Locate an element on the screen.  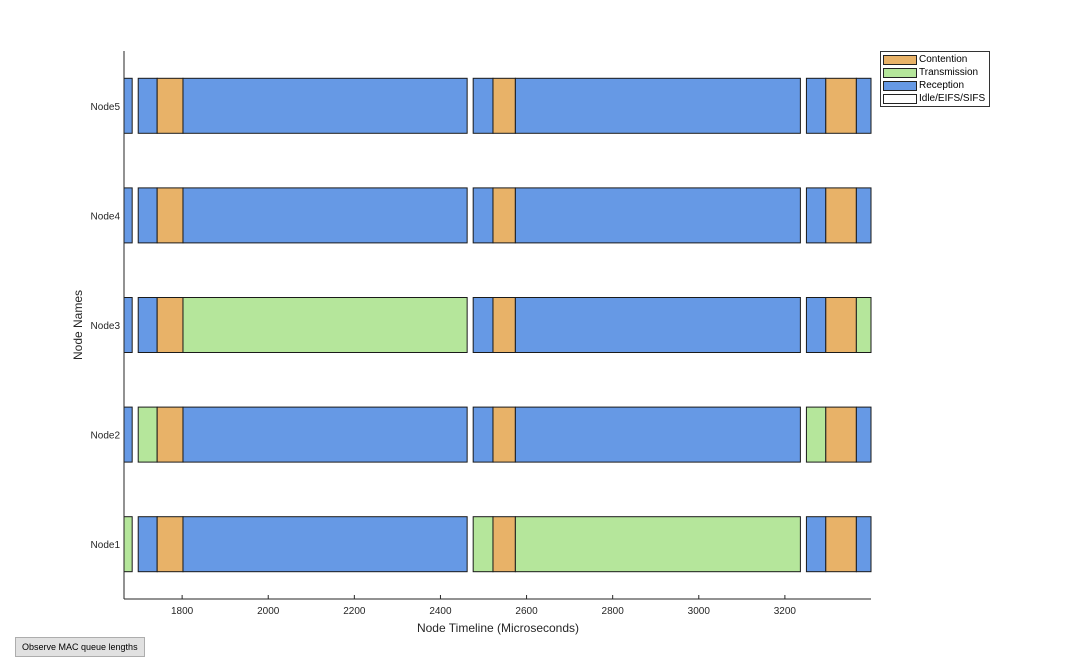
x-tick-label: 2800 is located at coordinates (613, 611).